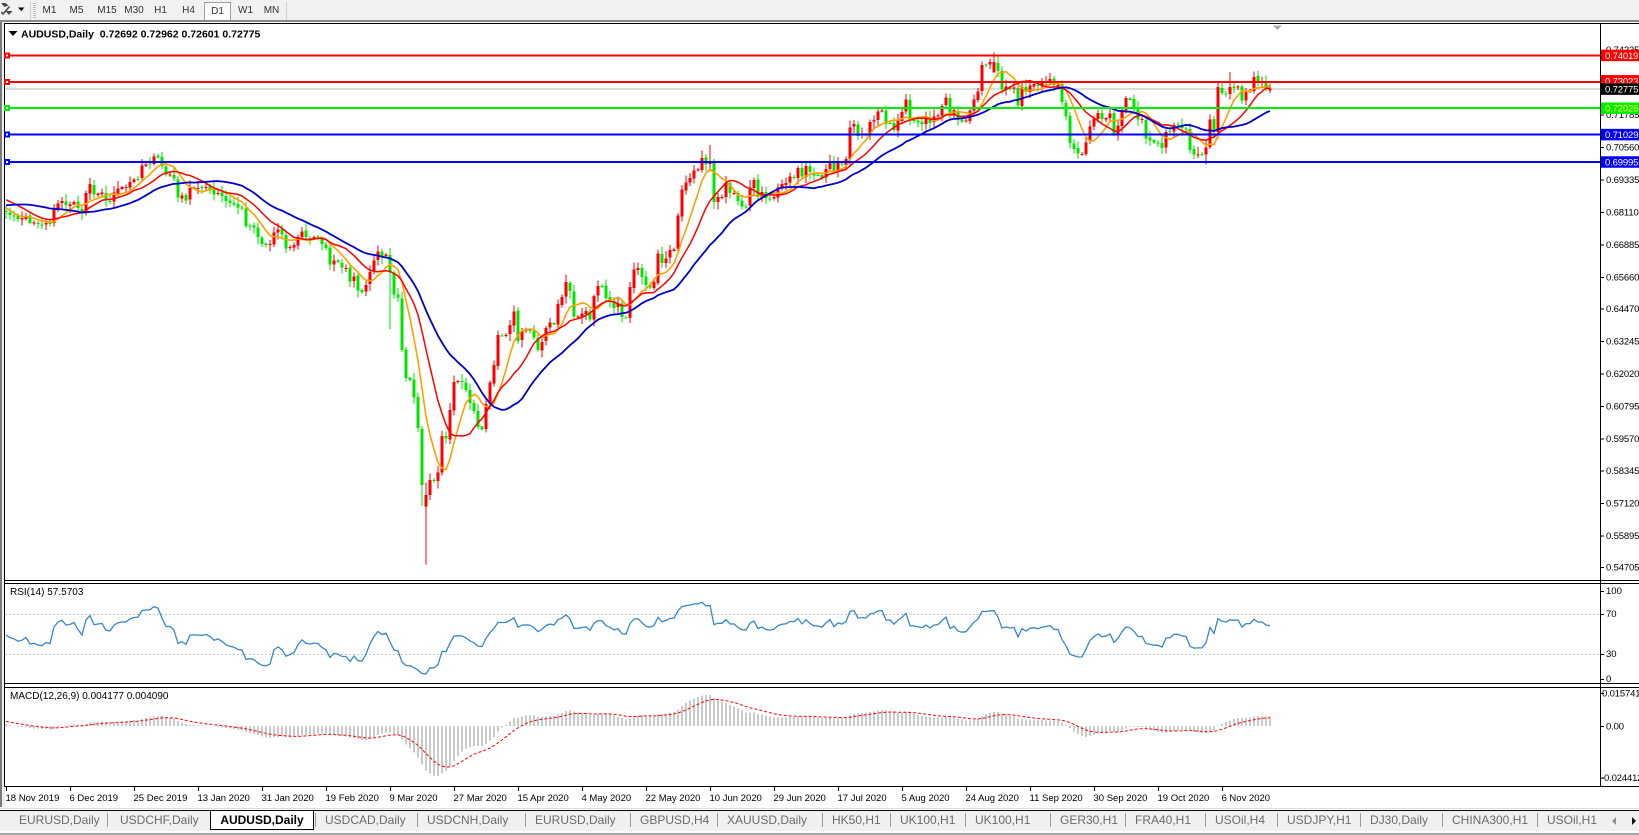  I want to click on svg-text: 0.69335, so click(1622, 180).